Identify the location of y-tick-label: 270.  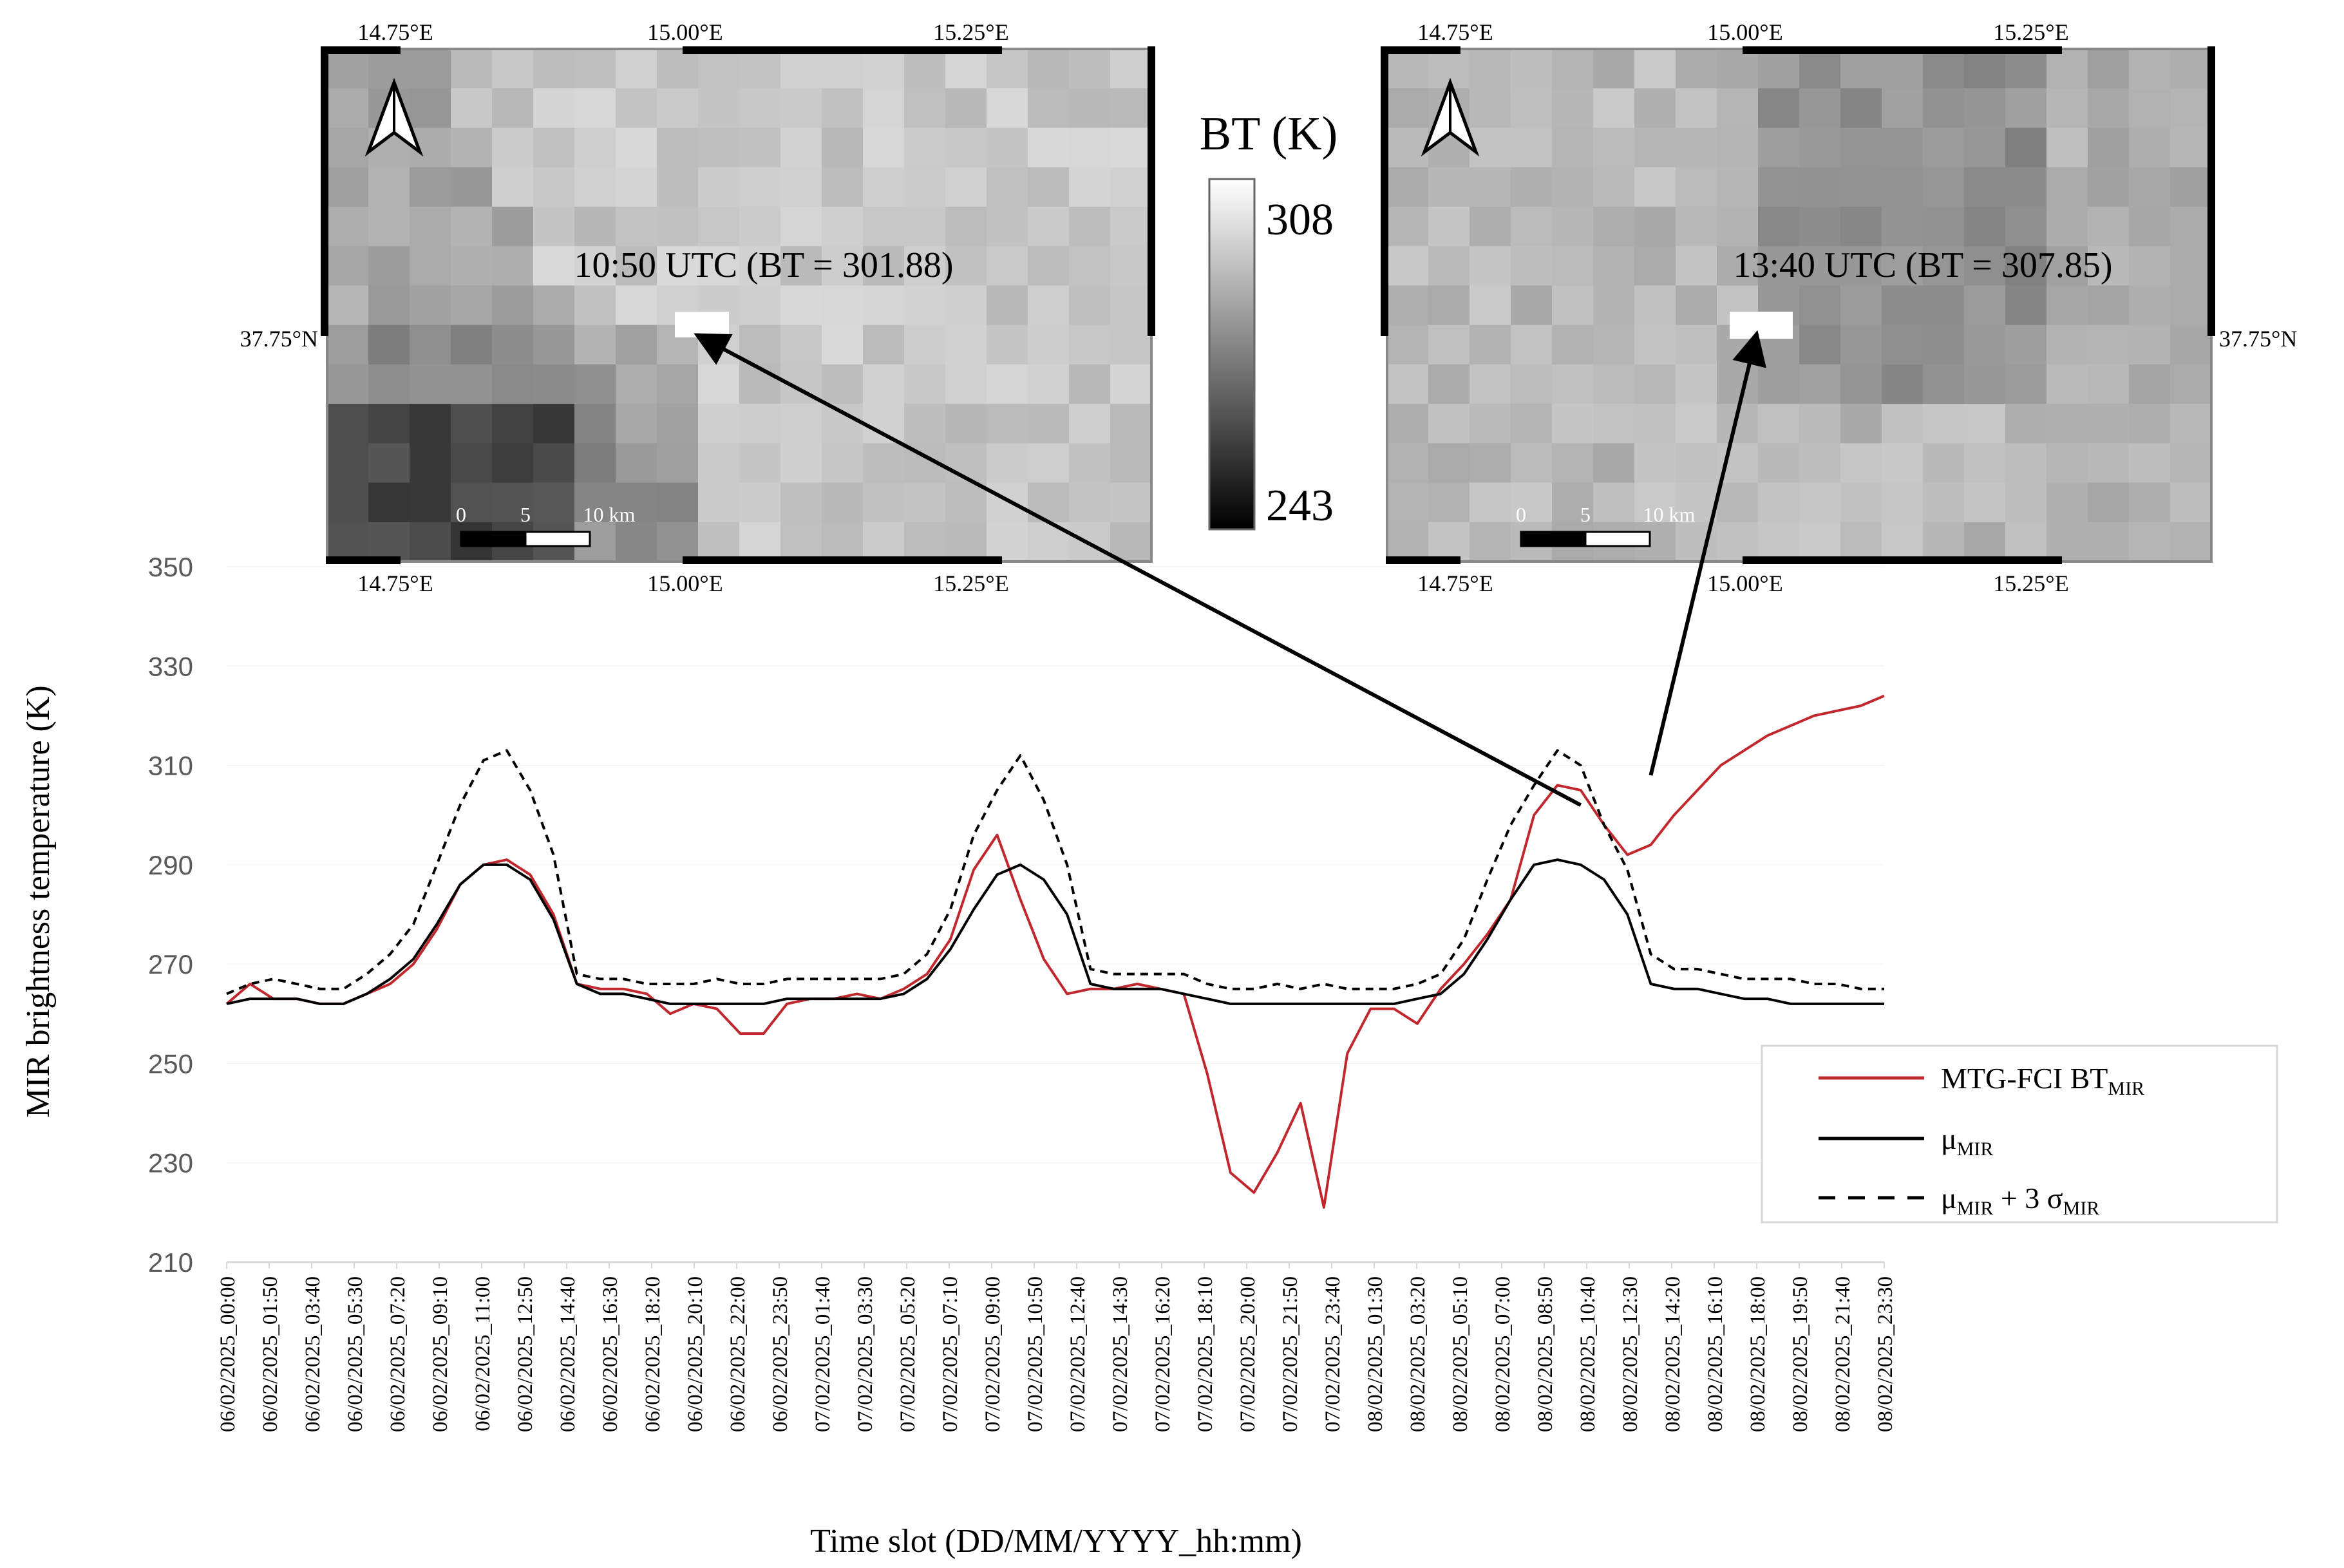
(171, 964).